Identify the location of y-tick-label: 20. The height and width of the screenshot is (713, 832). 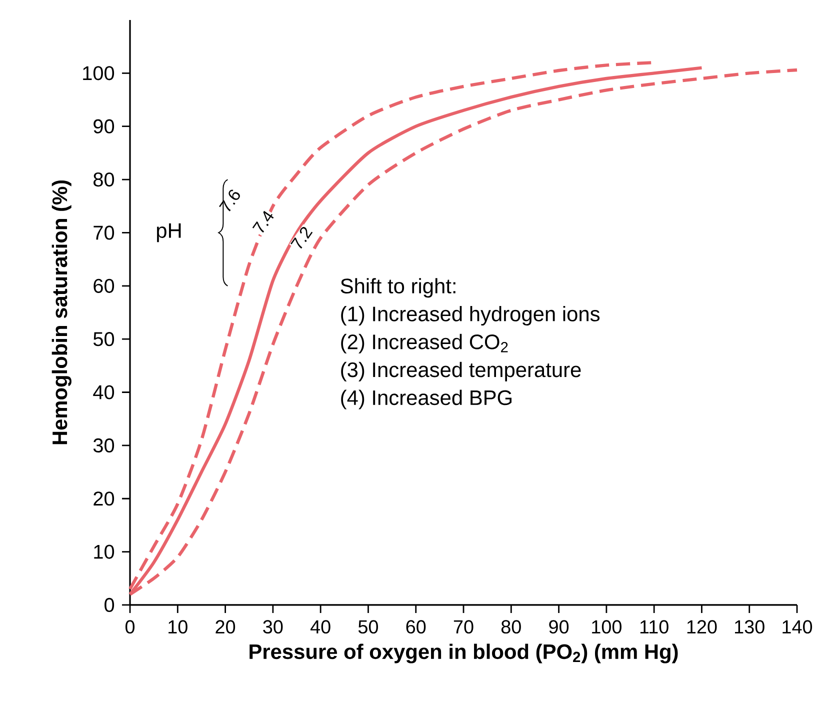
(104, 499).